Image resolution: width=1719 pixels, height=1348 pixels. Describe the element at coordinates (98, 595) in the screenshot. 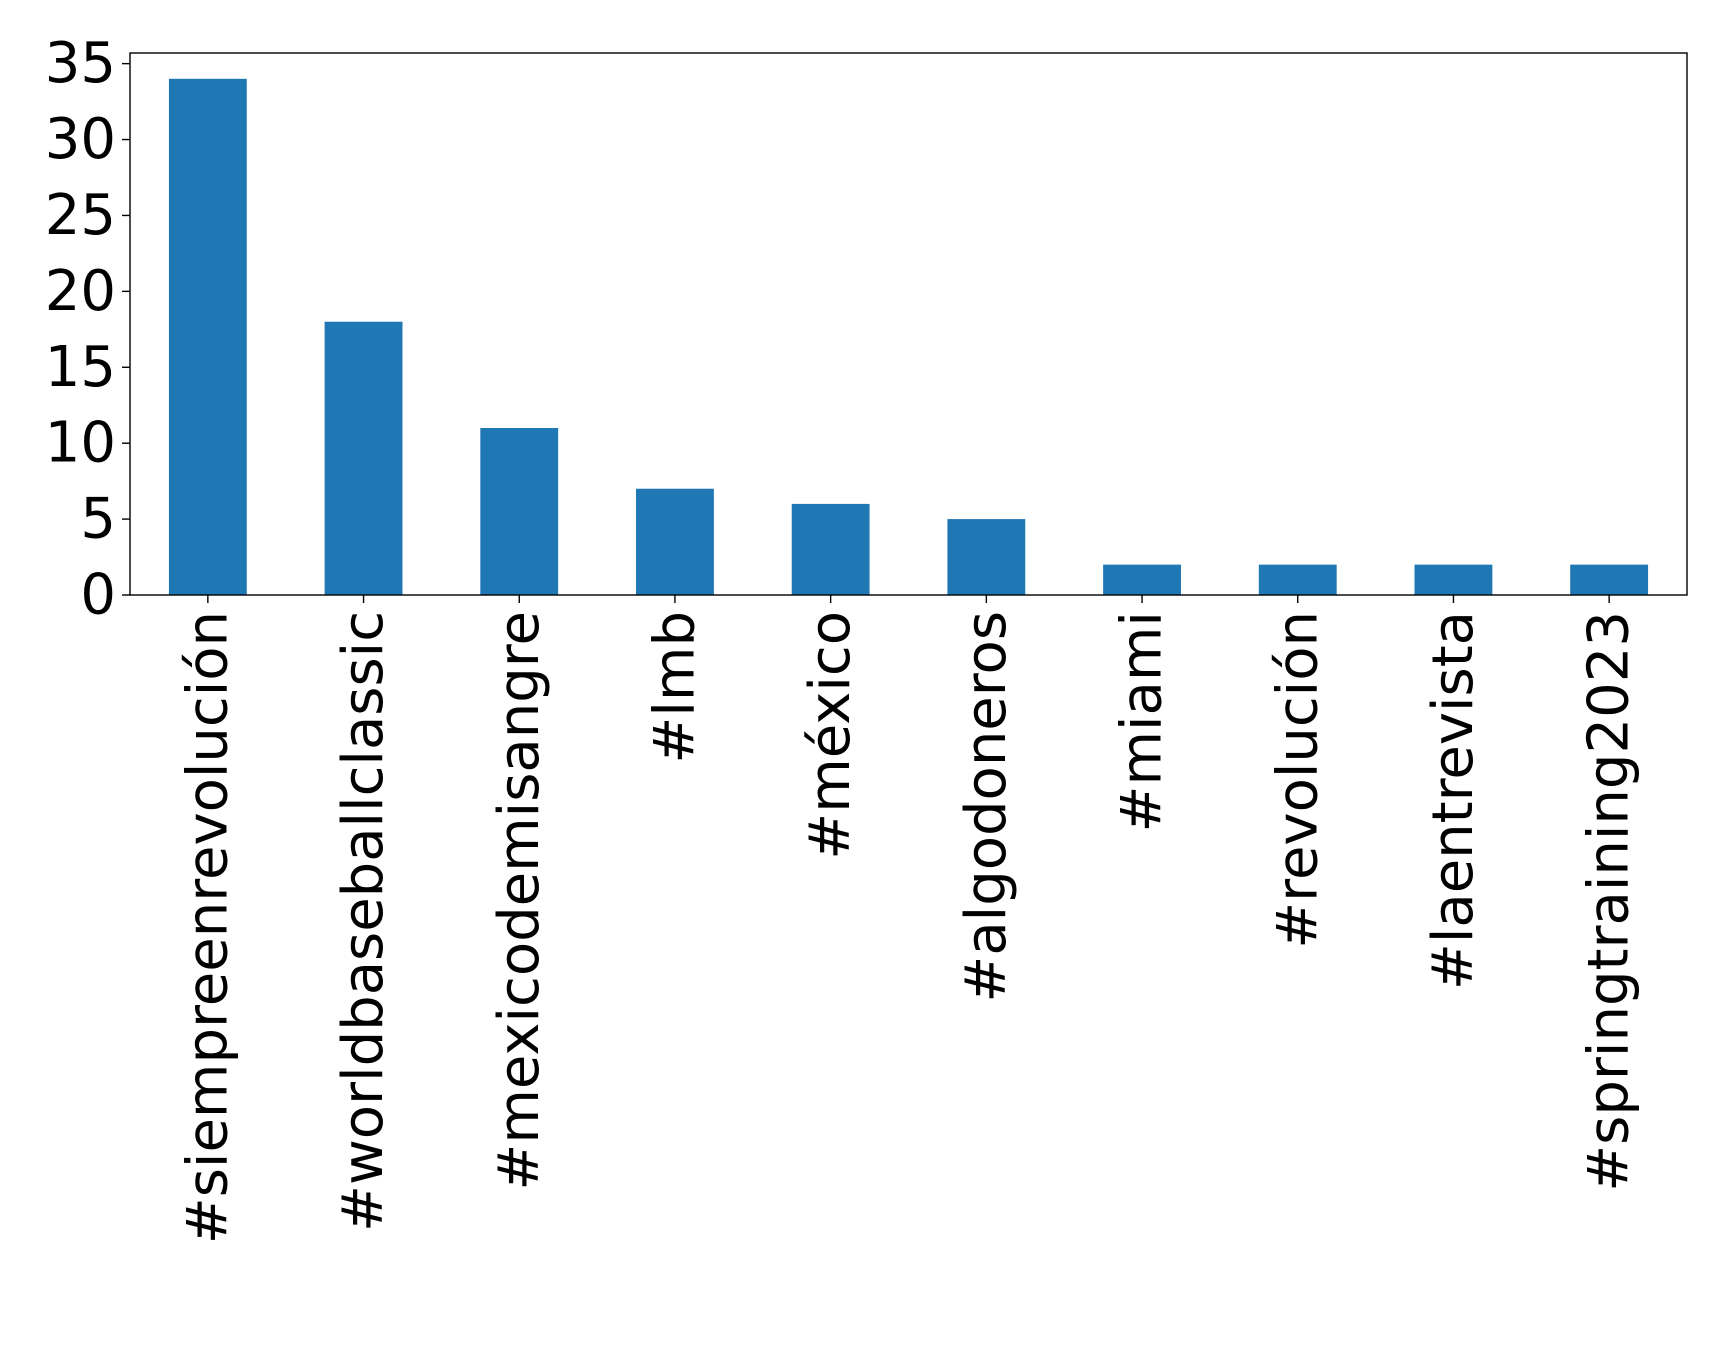

I see `y-tick-label: 0` at that location.